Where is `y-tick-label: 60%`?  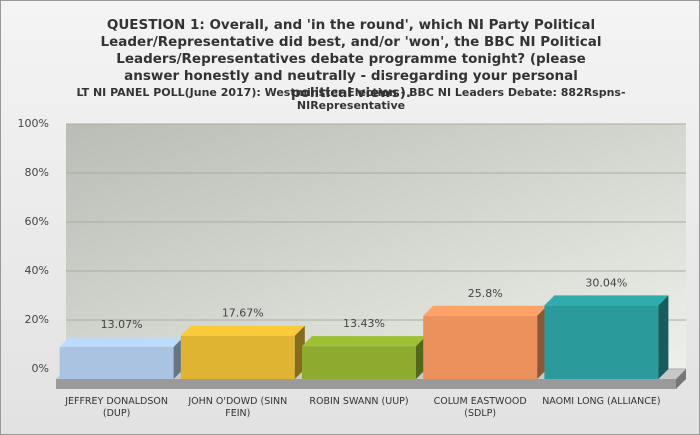 y-tick-label: 60% is located at coordinates (37, 221).